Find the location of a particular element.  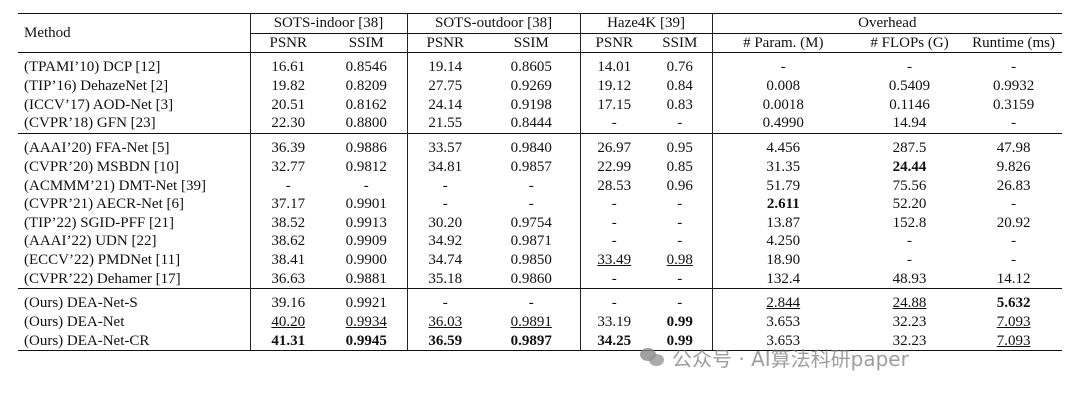

value-cell: 13.87 is located at coordinates (783, 223).